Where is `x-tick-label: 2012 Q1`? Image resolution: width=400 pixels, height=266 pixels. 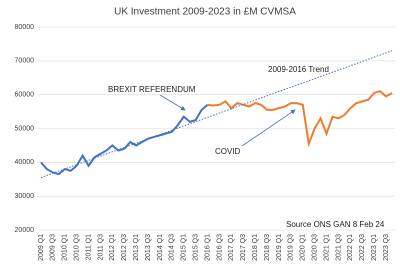
x-tick-label: 2012 Q1 is located at coordinates (112, 247).